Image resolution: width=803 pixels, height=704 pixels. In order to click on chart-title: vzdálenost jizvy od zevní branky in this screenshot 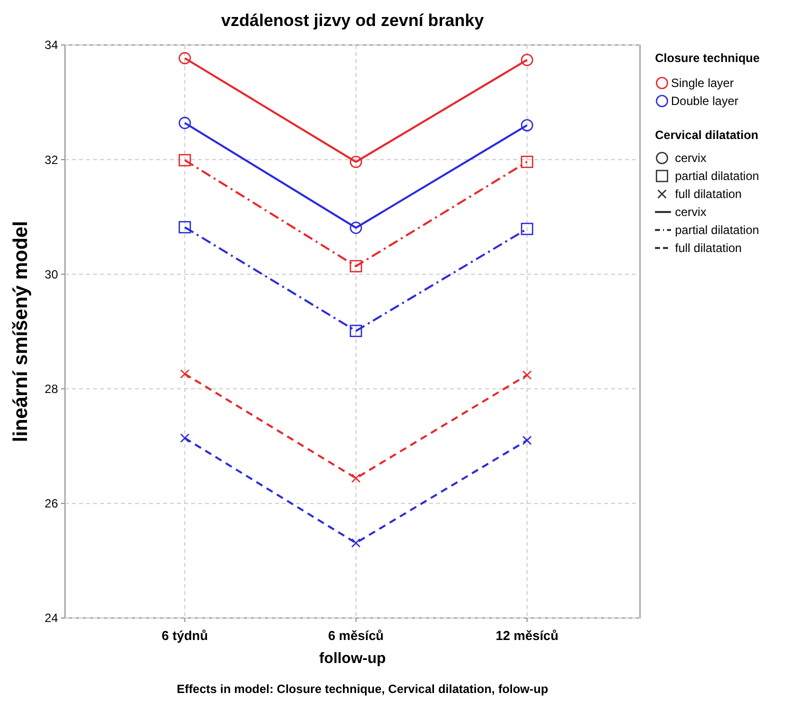, I will do `click(352, 20)`.